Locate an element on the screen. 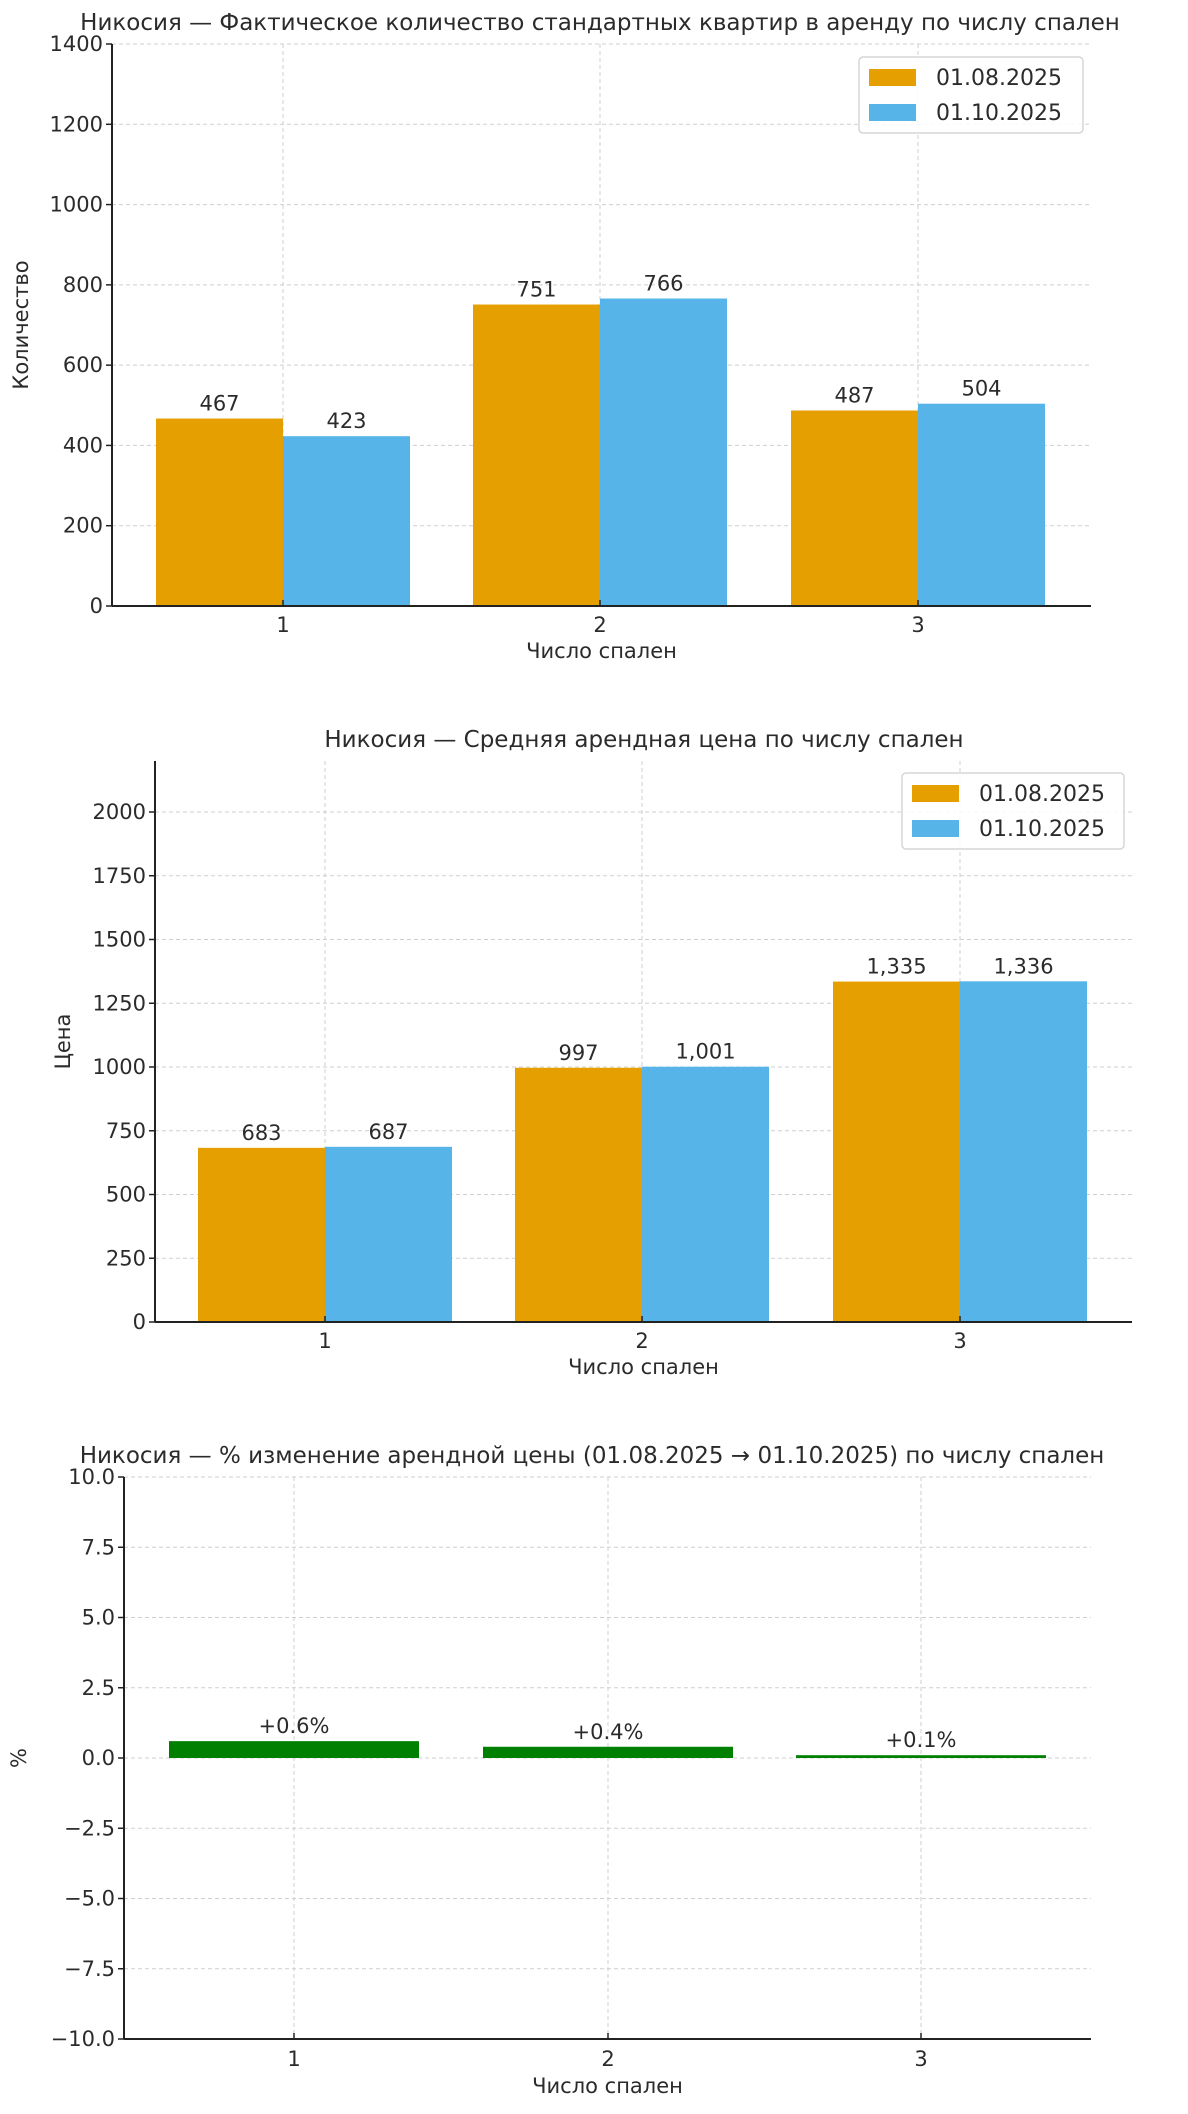 The image size is (1188, 2114). data-label: 751 is located at coordinates (536, 290).